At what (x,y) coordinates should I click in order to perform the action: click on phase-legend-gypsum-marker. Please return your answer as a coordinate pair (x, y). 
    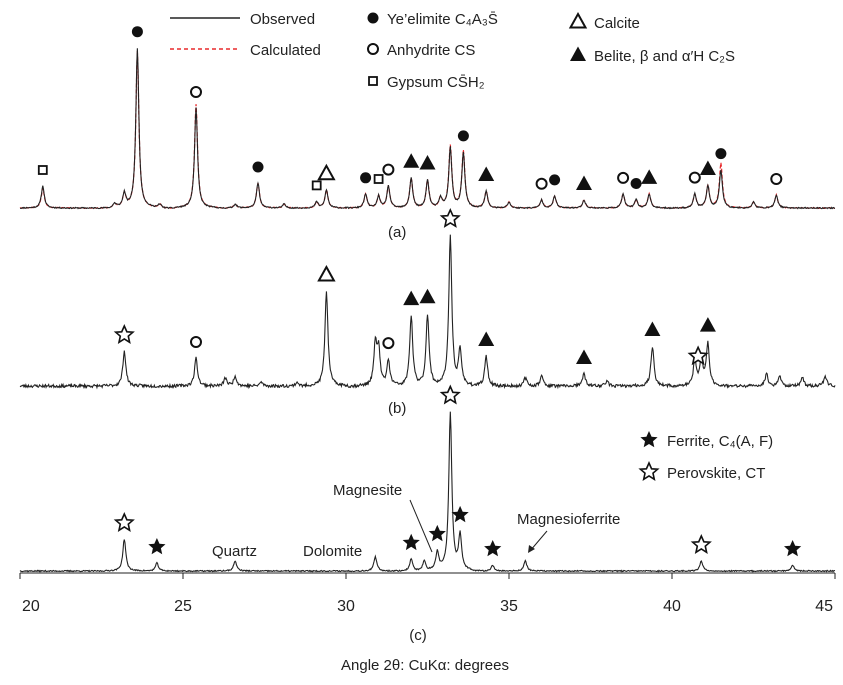
    Looking at the image, I should click on (373, 81).